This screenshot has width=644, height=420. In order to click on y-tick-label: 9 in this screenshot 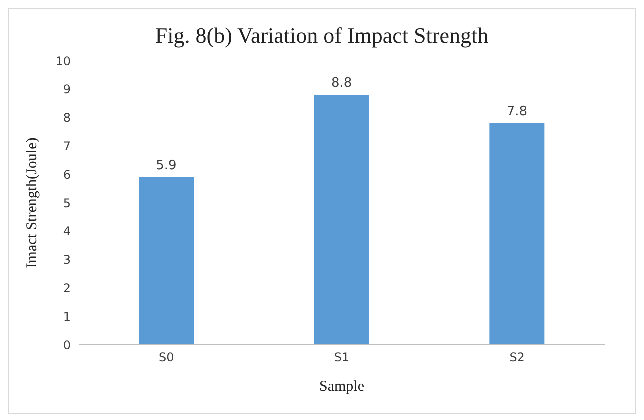, I will do `click(67, 89)`.